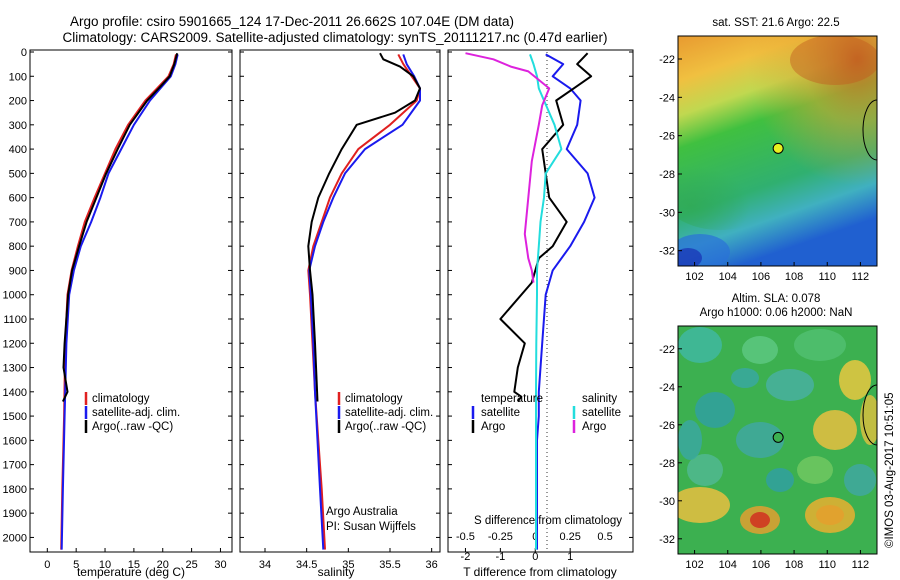  Describe the element at coordinates (776, 313) in the screenshot. I see `sla-map-title-line2: Argo h1000: 0.06 h2000: NaN` at that location.